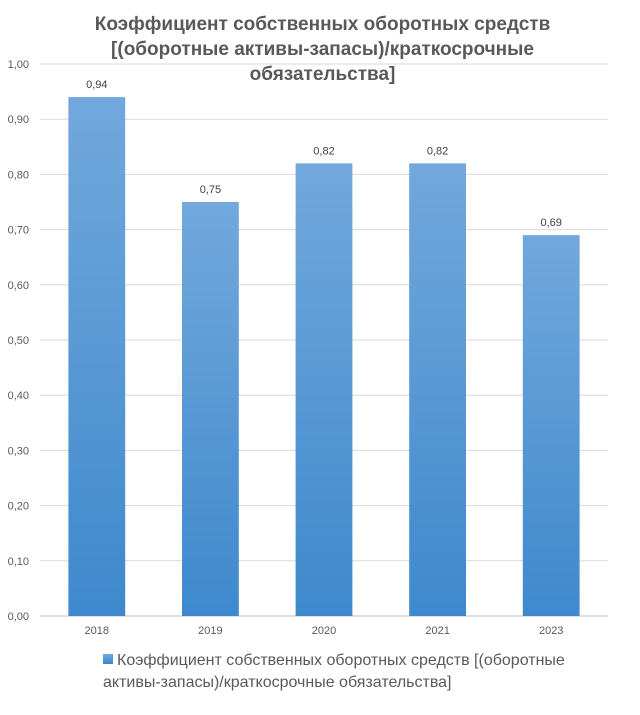 The width and height of the screenshot is (640, 715). Describe the element at coordinates (108, 659) in the screenshot. I see `legend-swatch` at that location.